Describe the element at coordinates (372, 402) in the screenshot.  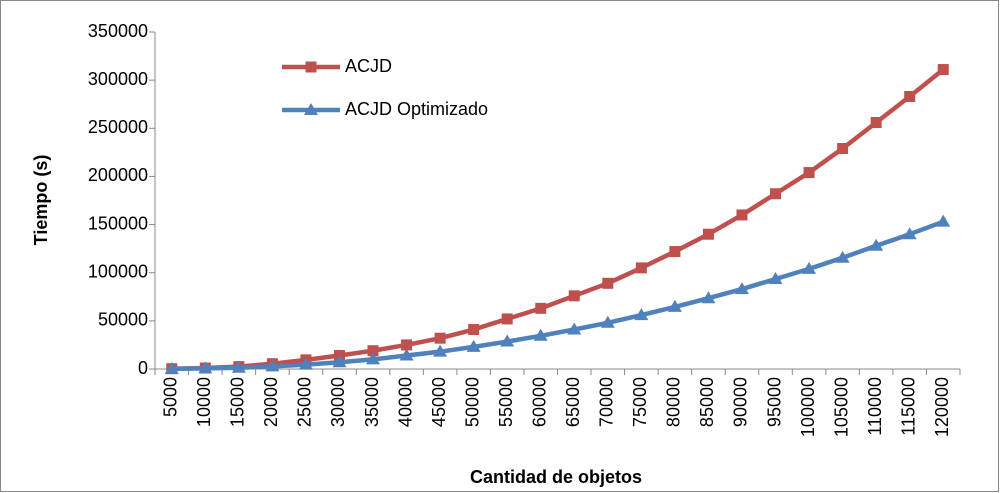
I see `x-tick-label: 35000` at that location.